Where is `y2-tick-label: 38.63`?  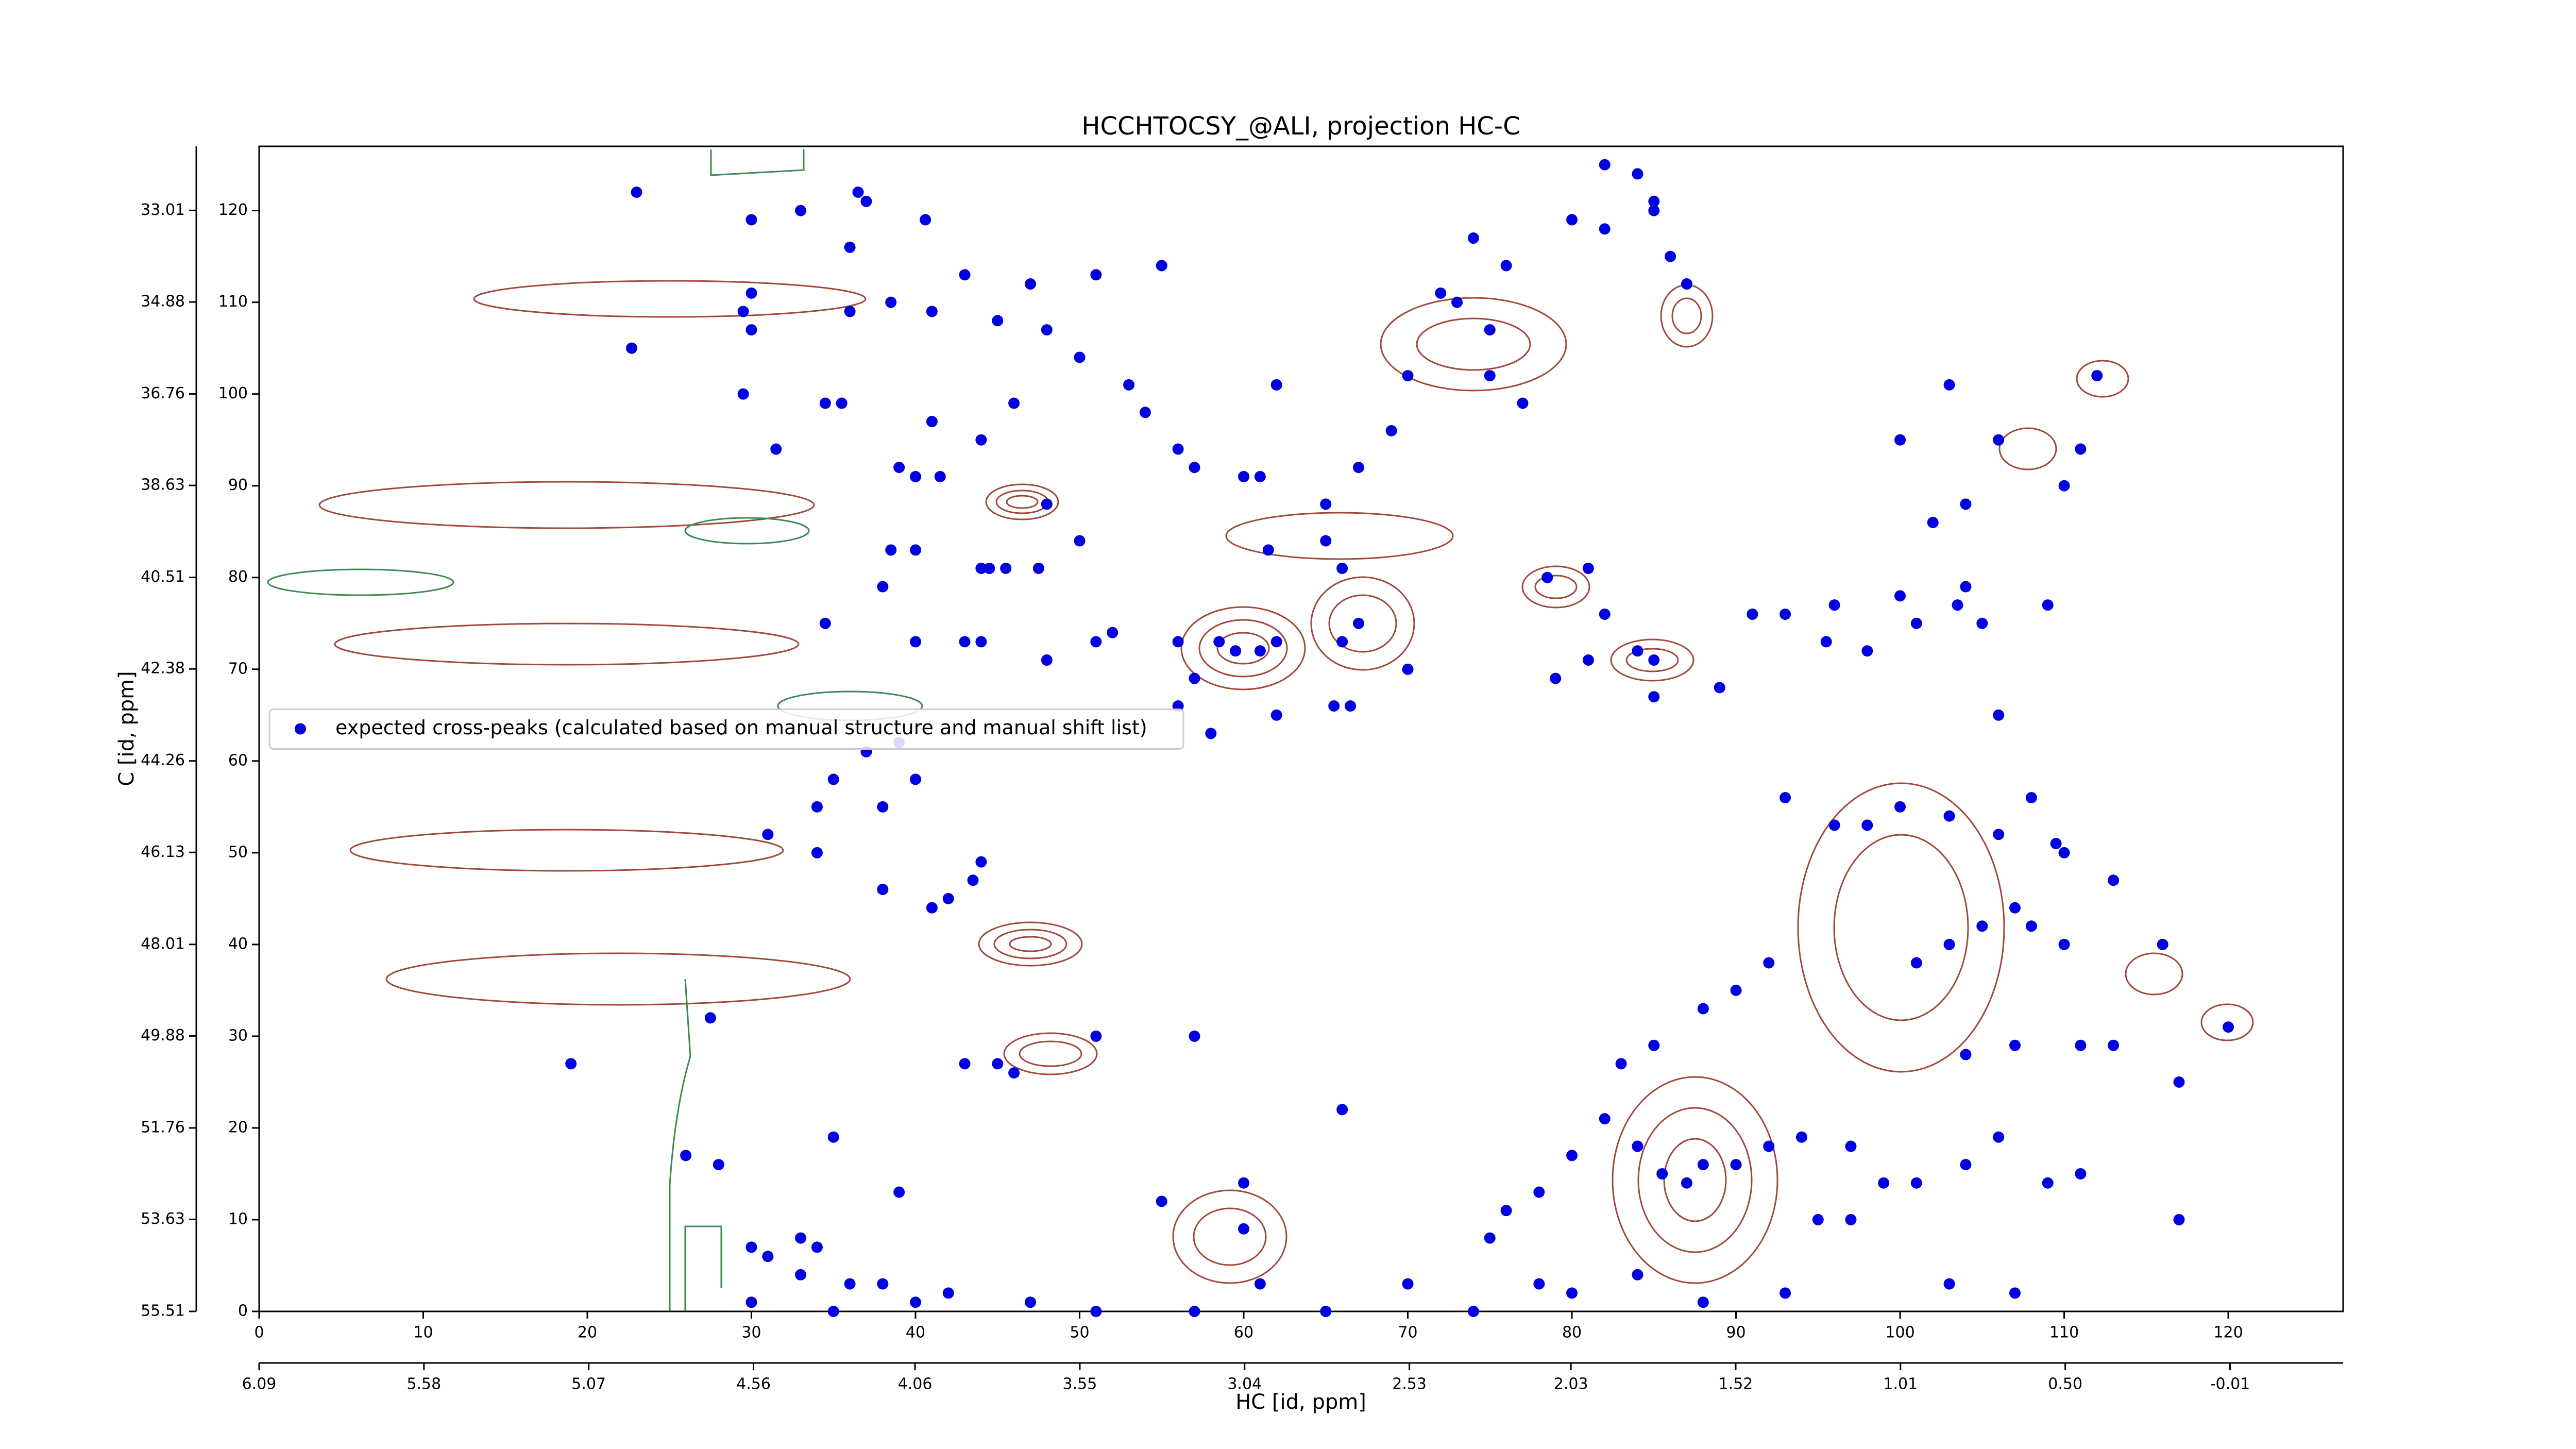 y2-tick-label: 38.63 is located at coordinates (163, 485).